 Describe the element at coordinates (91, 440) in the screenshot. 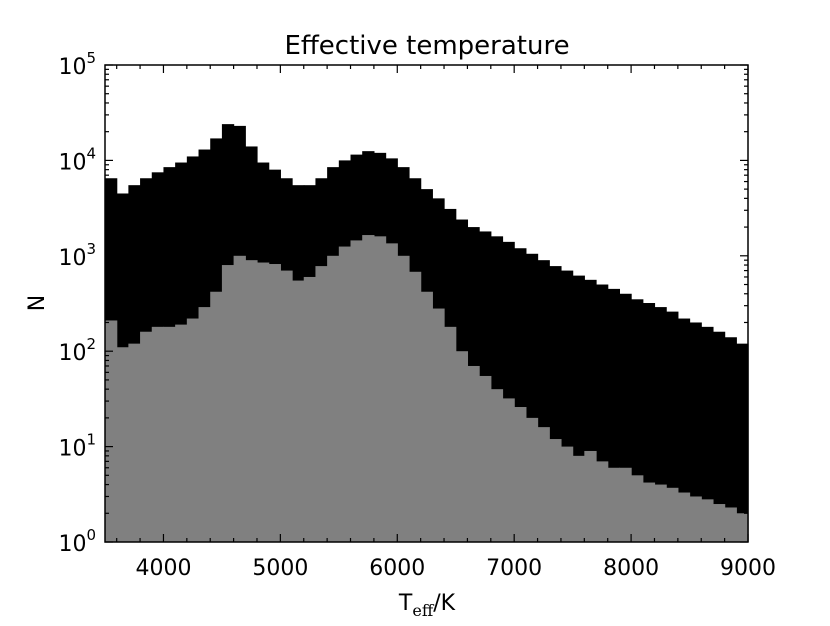

I see `y-tick-exponent: 1` at that location.